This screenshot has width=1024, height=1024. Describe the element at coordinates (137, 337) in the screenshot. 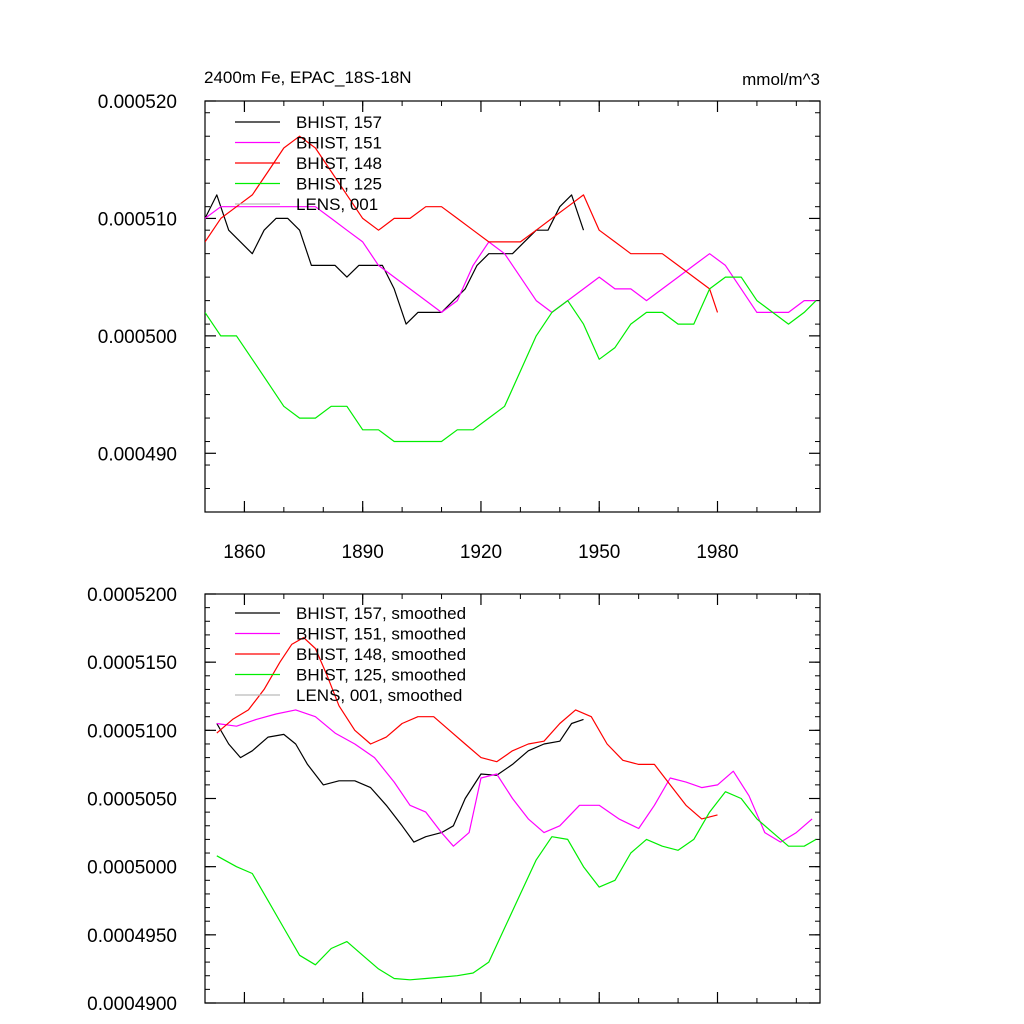

I see `y-tick-label: 0.000500` at that location.